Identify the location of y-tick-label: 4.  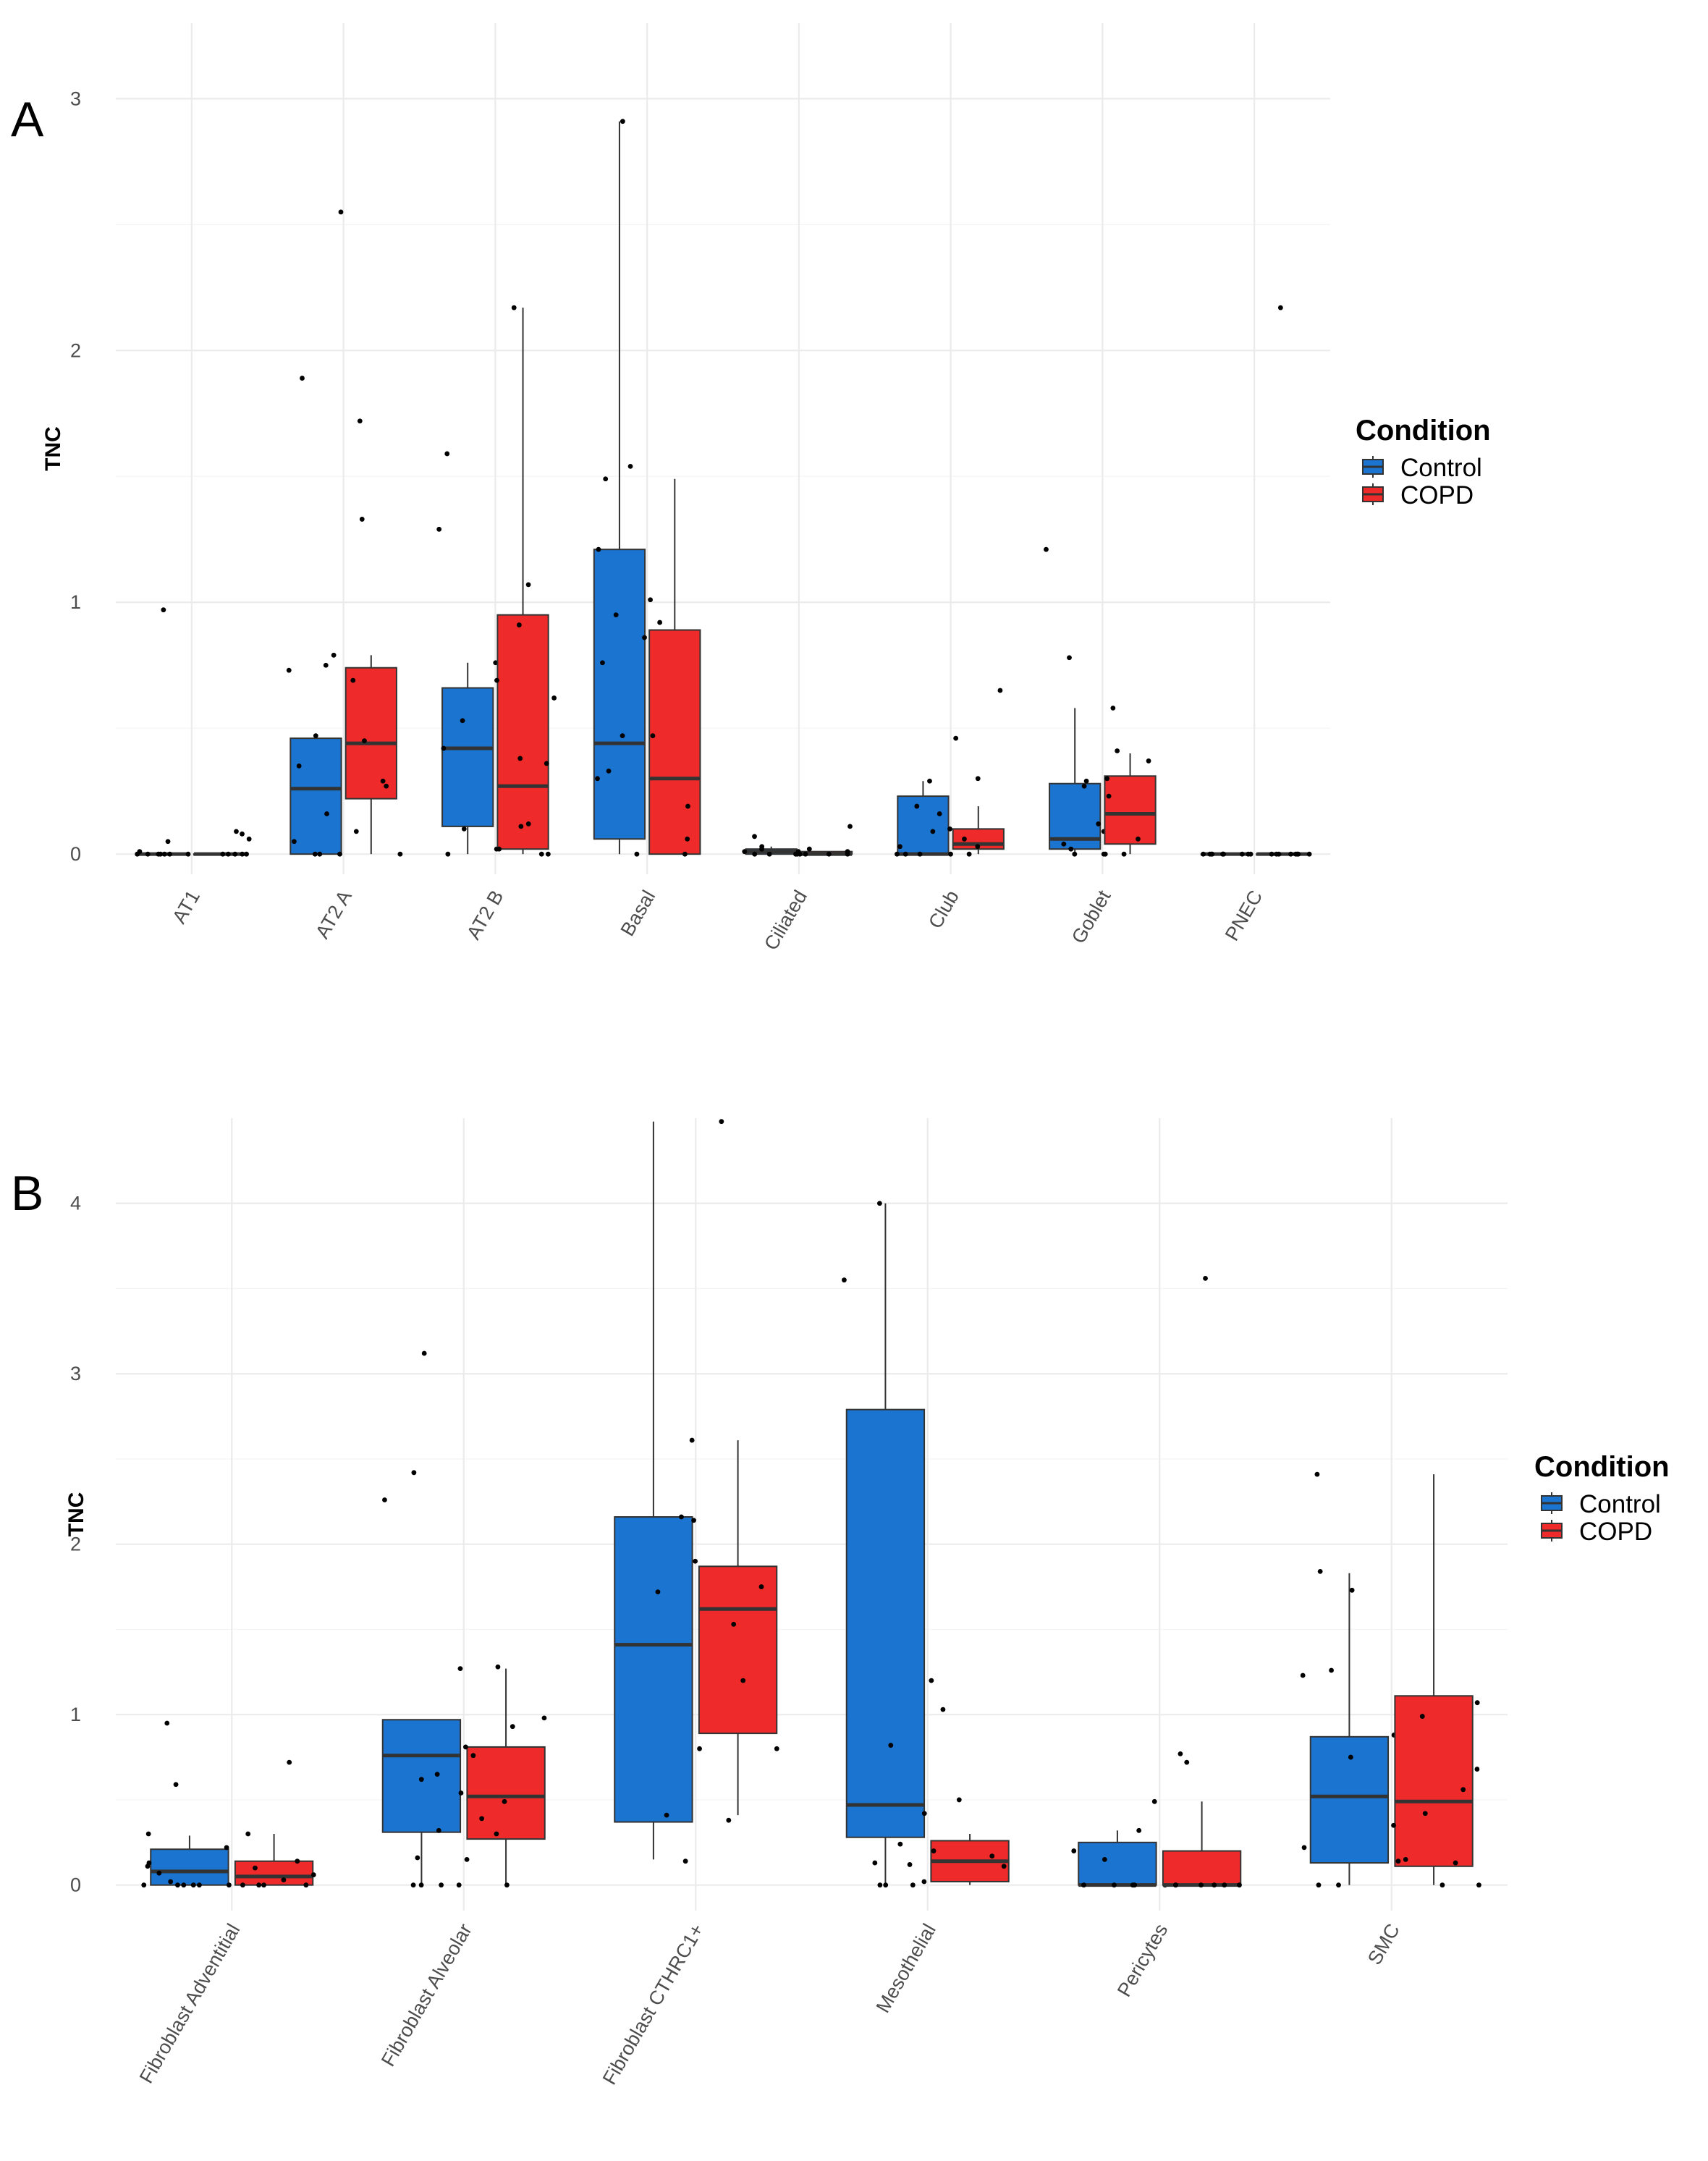
(75, 1203).